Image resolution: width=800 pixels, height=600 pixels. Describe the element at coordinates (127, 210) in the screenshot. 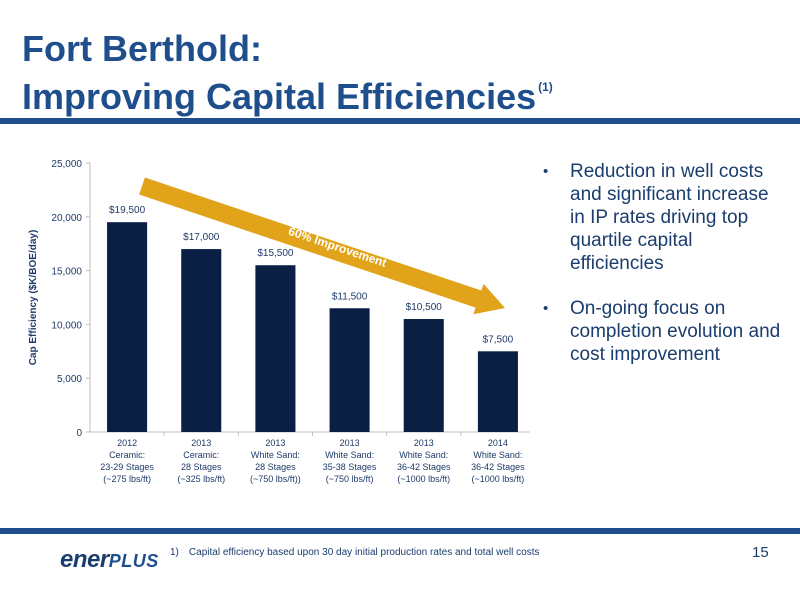

I see `bar-data-label: $19,500` at that location.